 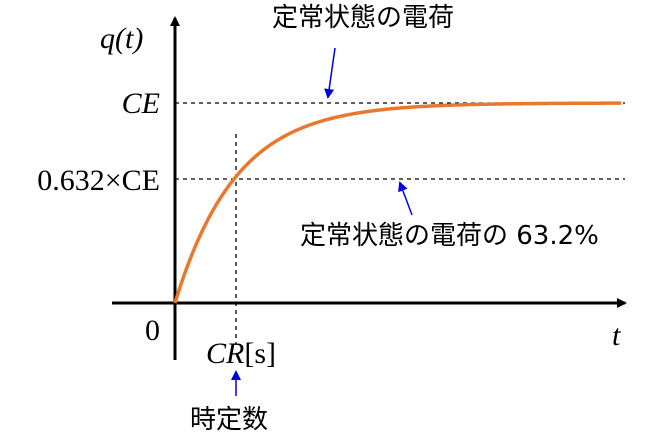 What do you see at coordinates (98, 180) in the screenshot?
I see `fraction-label: 0.632×CE` at bounding box center [98, 180].